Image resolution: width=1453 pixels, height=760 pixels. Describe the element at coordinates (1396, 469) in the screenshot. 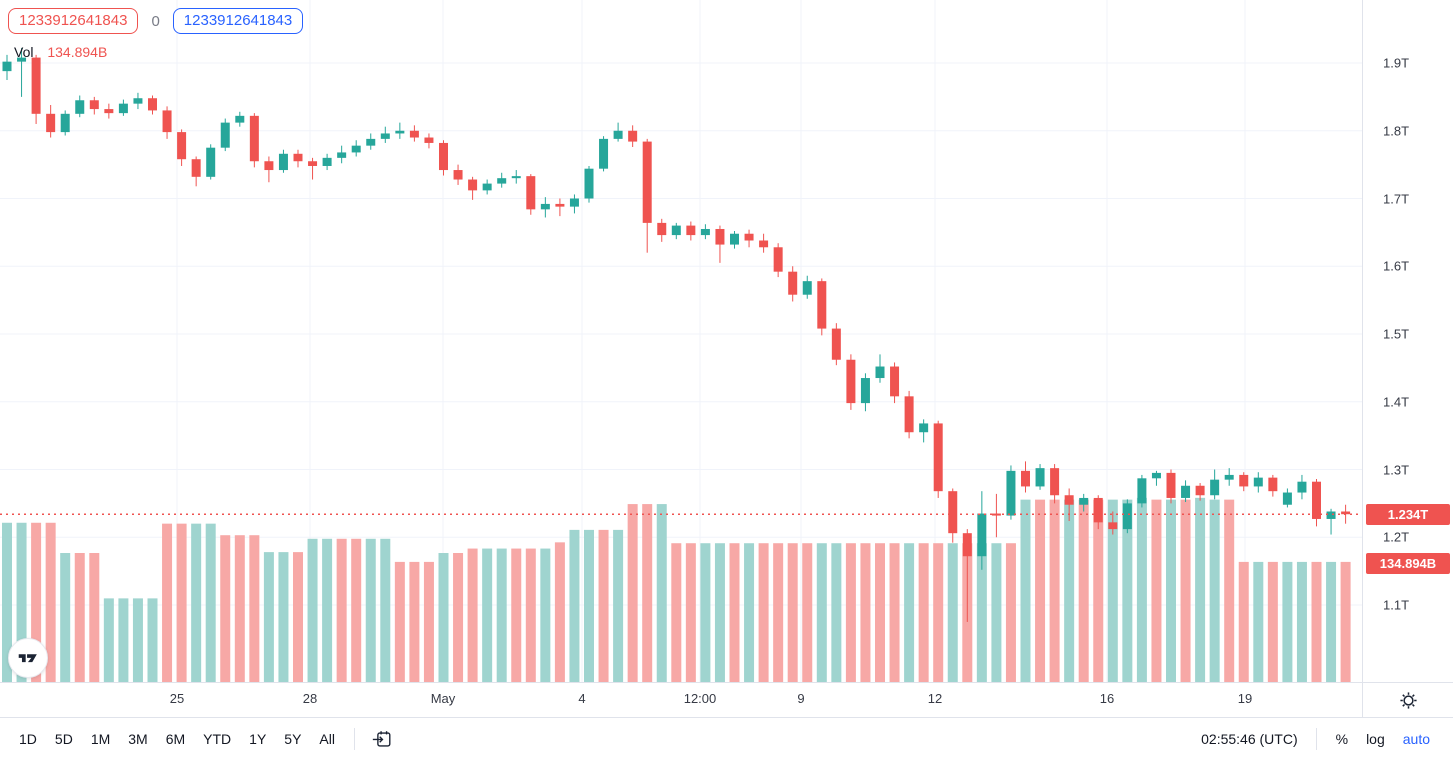

I see `y-axis-label: 1.3T` at that location.